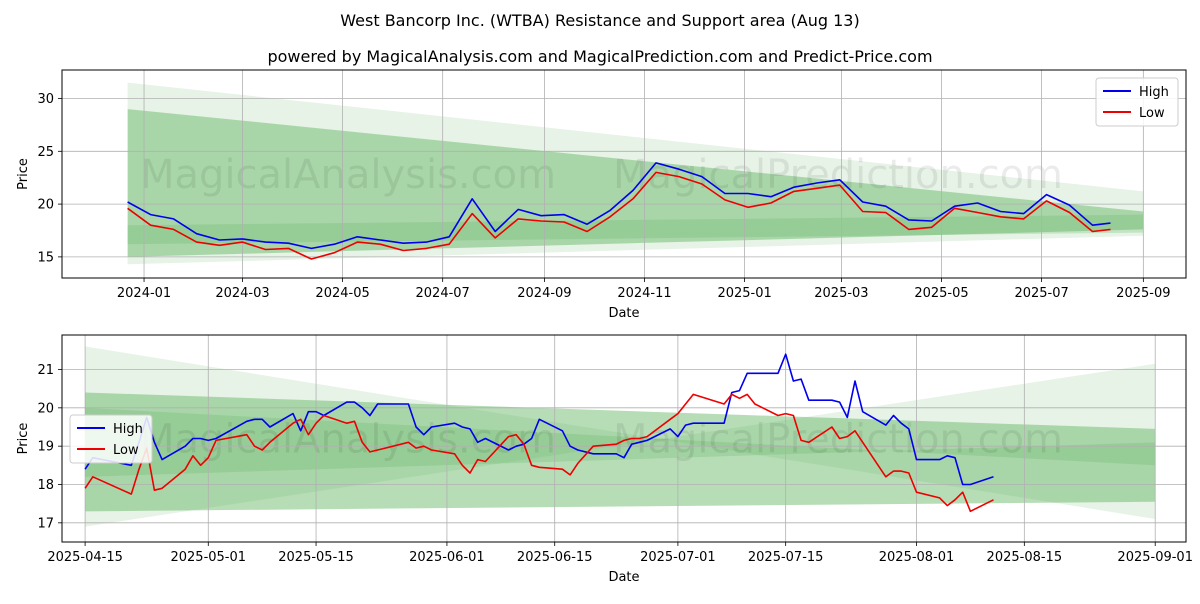 The image size is (1200, 604). What do you see at coordinates (1143, 293) in the screenshot?
I see `x-tick-label: 2025-09` at bounding box center [1143, 293].